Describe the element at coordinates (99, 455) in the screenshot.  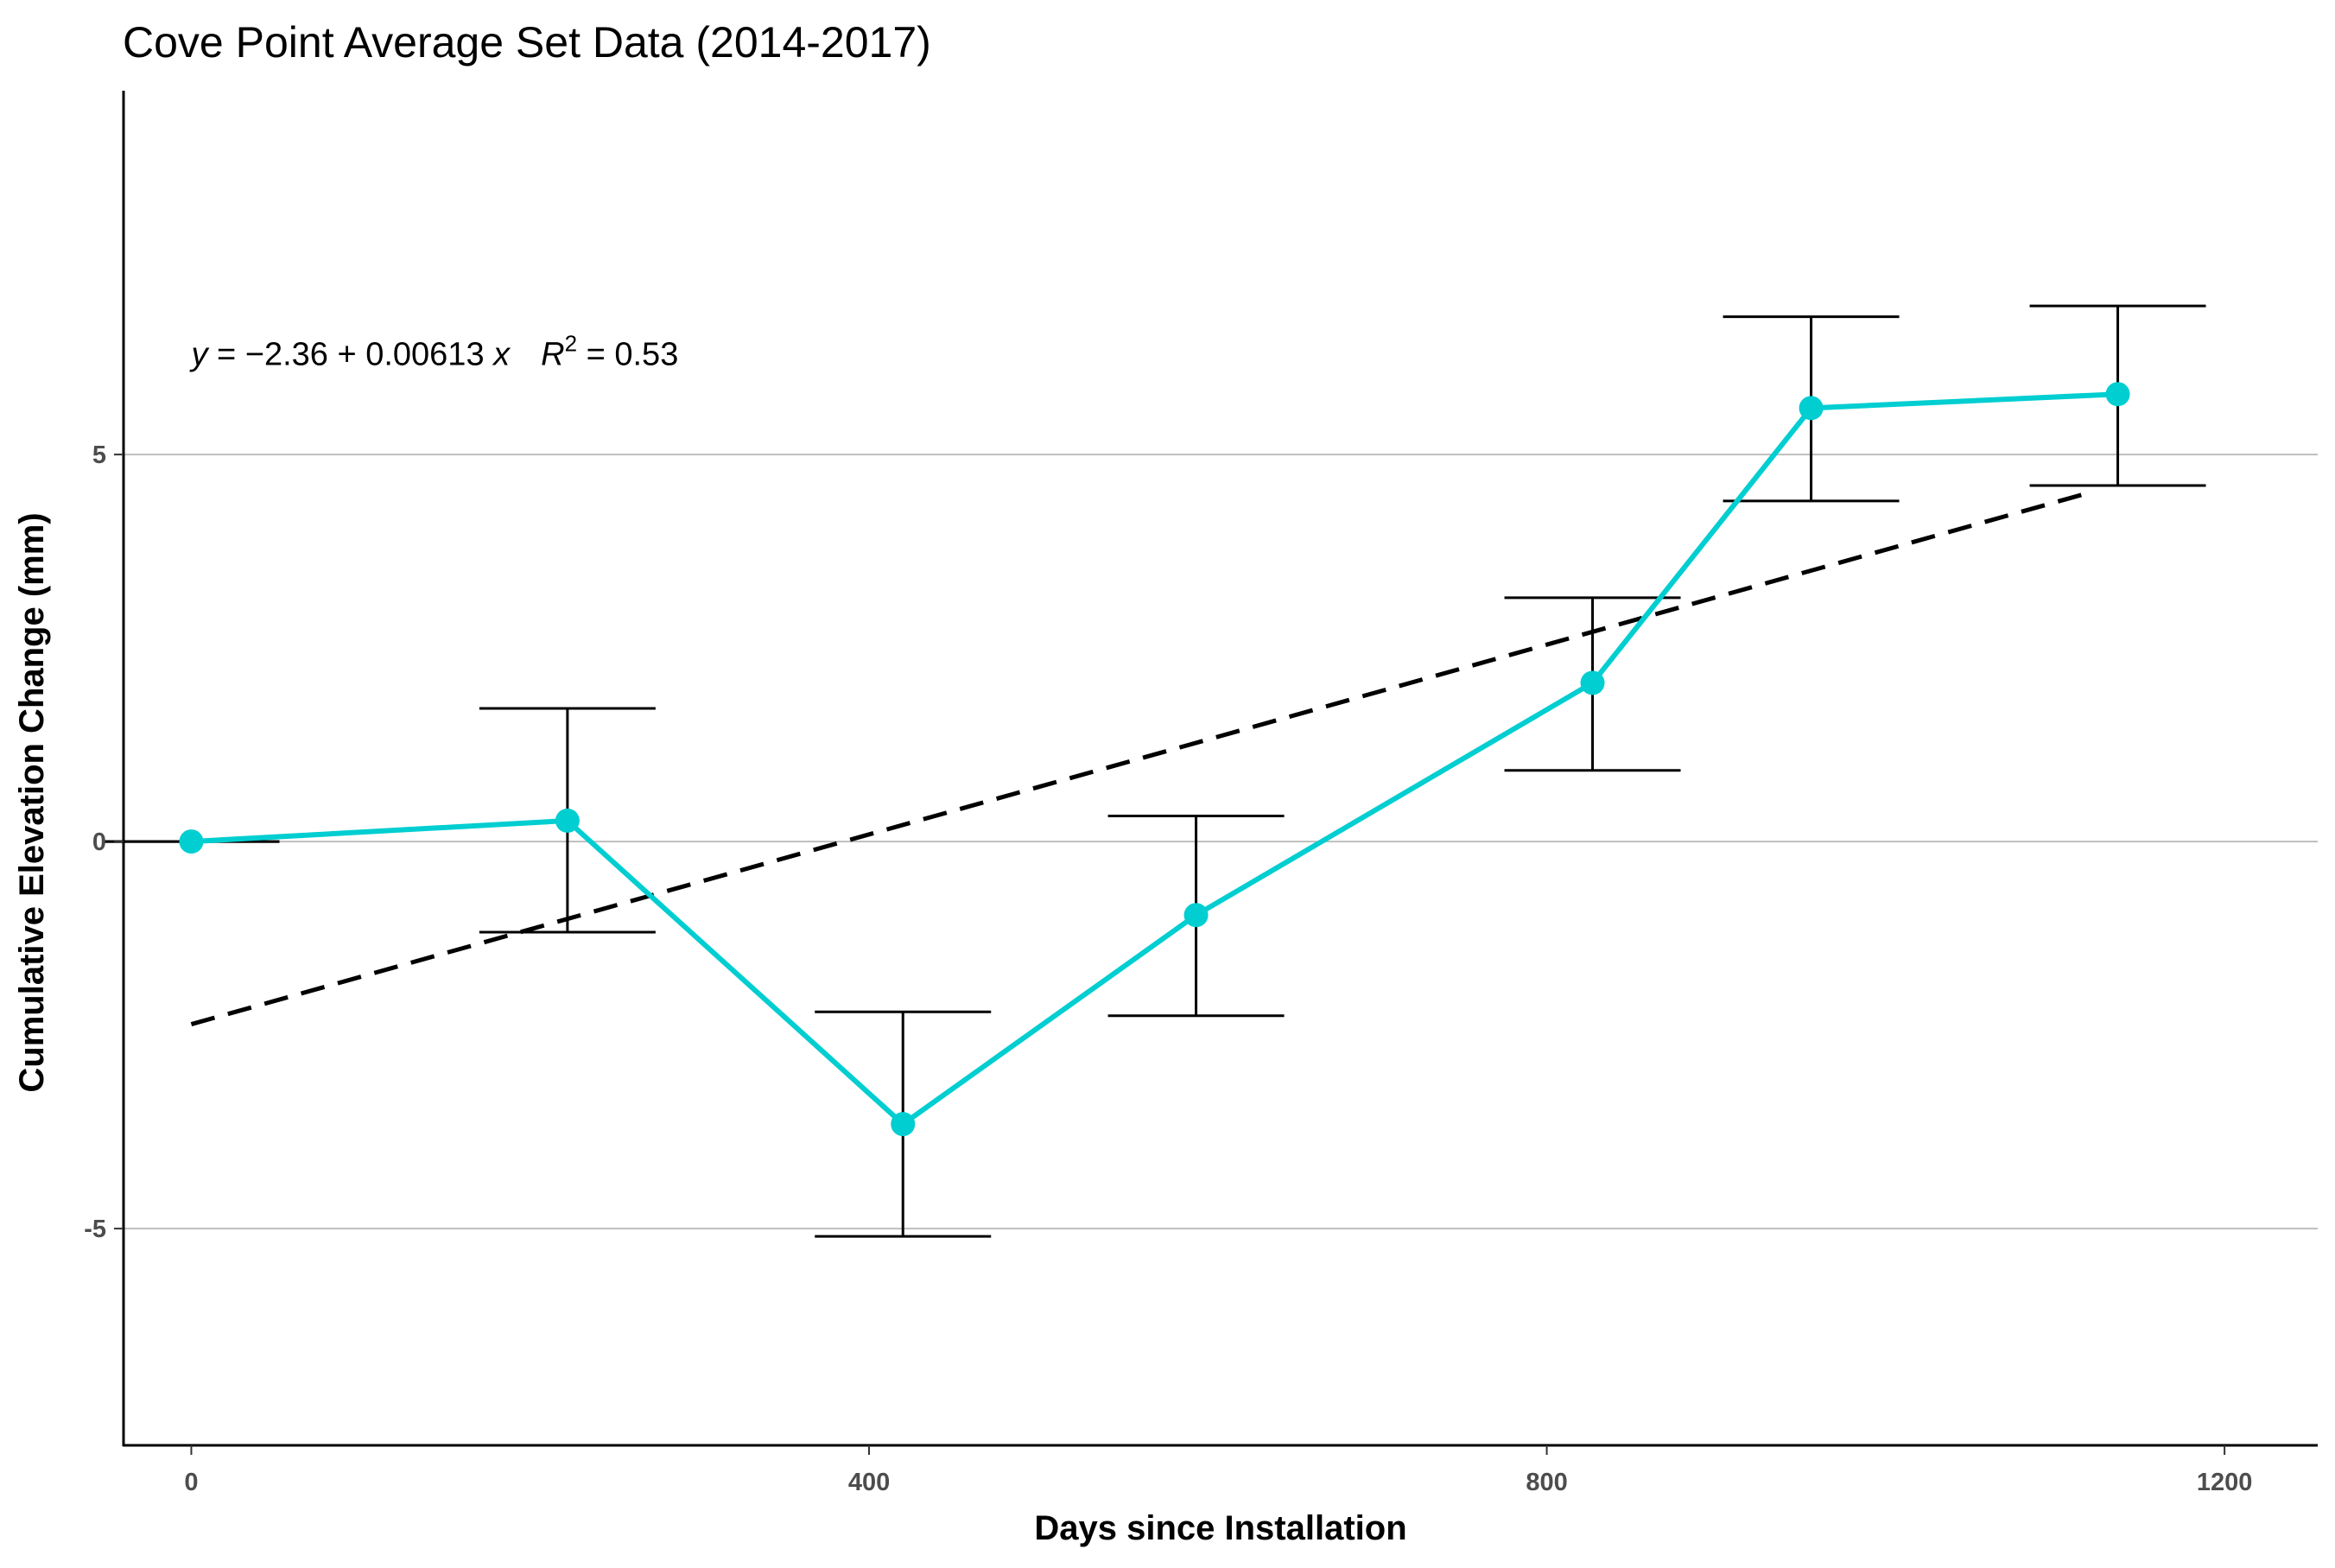
I see `y-tick-label-5: 5` at that location.